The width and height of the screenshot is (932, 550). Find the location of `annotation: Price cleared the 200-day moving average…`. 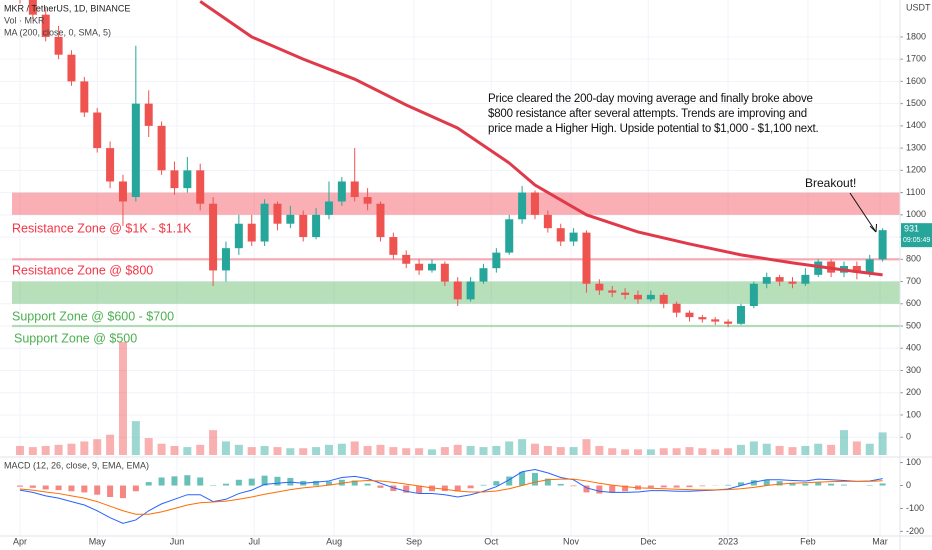

annotation: Price cleared the 200-day moving average… is located at coordinates (653, 114).